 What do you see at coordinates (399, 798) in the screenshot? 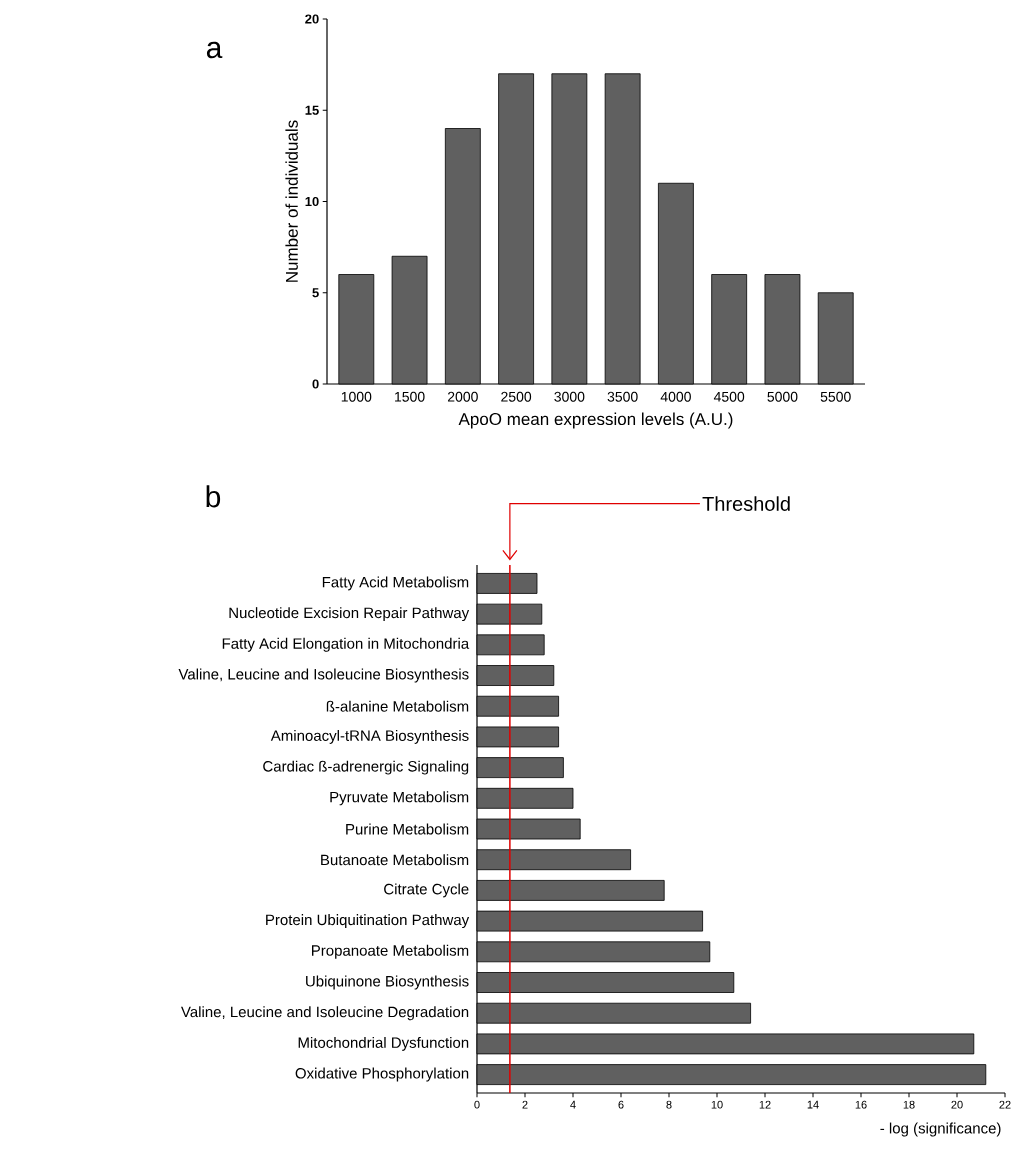
I see `y-tick-label: Pyruvate Metabolism` at bounding box center [399, 798].